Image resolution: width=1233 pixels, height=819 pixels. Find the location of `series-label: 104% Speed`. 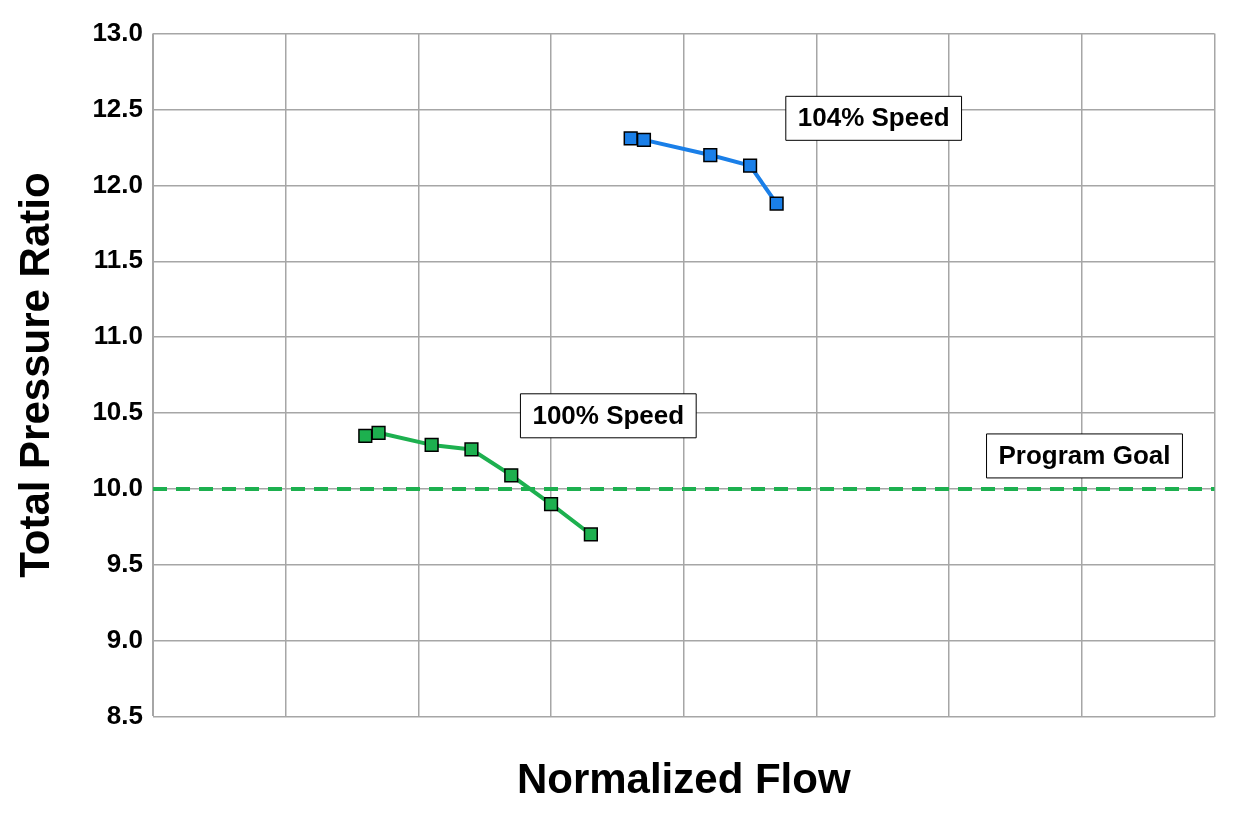

series-label: 104% Speed is located at coordinates (873, 117).